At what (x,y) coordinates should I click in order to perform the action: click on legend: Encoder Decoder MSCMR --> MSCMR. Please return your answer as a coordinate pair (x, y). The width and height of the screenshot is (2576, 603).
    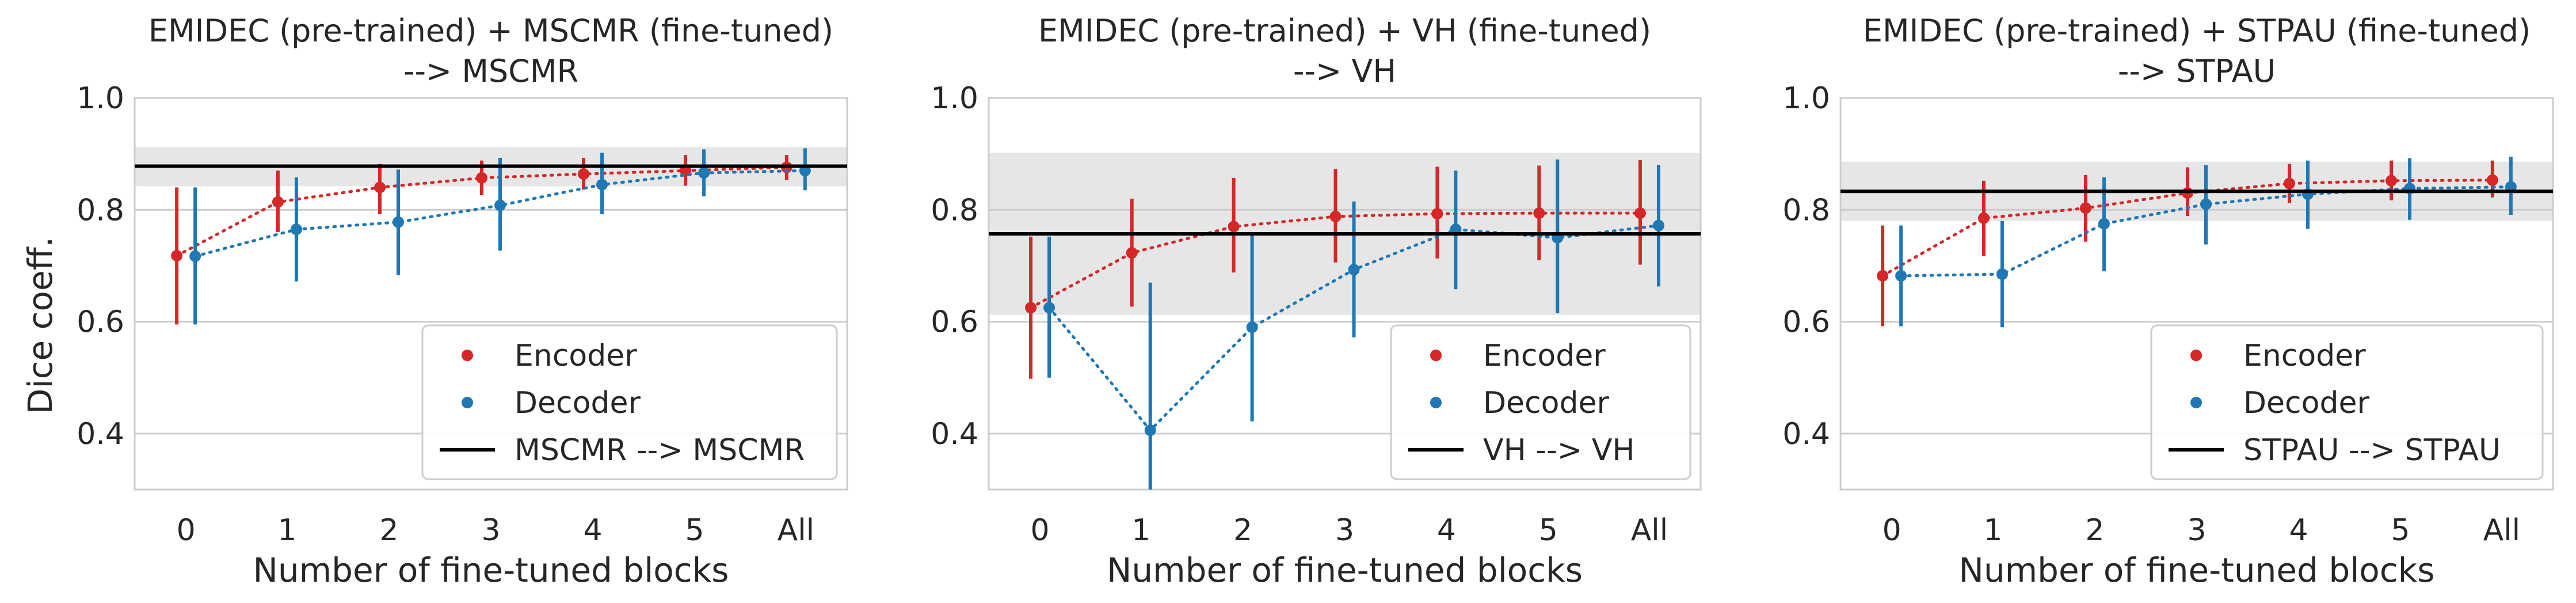
    Looking at the image, I should click on (629, 402).